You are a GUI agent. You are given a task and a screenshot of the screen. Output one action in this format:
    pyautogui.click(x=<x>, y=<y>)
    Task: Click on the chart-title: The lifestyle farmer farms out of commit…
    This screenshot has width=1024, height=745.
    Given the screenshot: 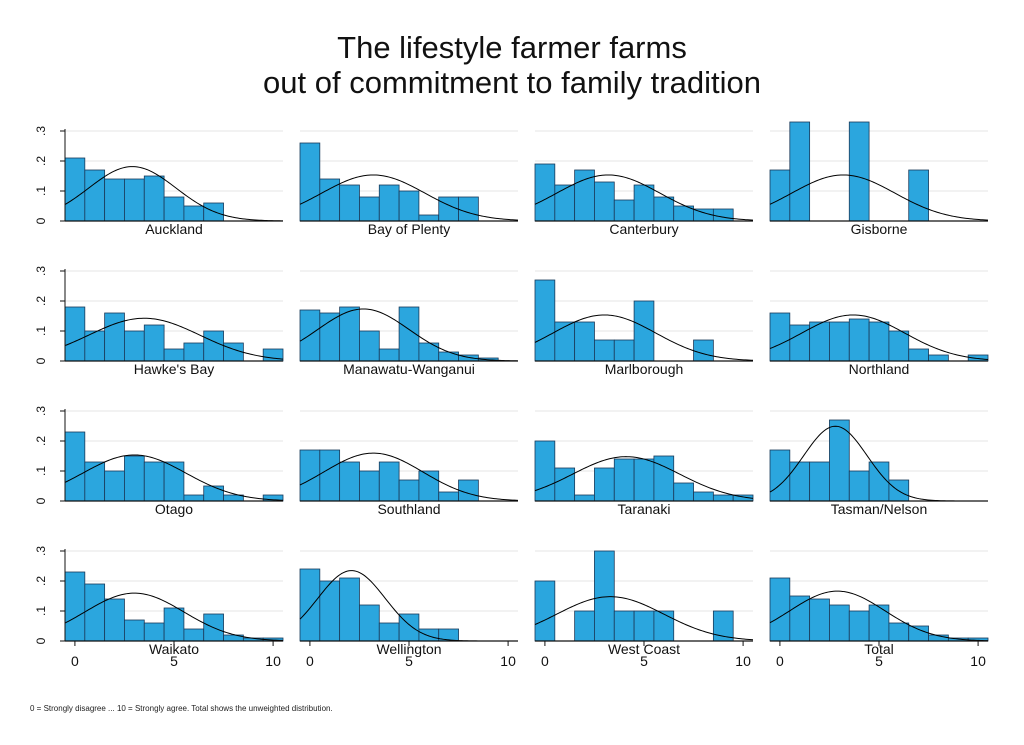 What is the action you would take?
    pyautogui.click(x=512, y=65)
    